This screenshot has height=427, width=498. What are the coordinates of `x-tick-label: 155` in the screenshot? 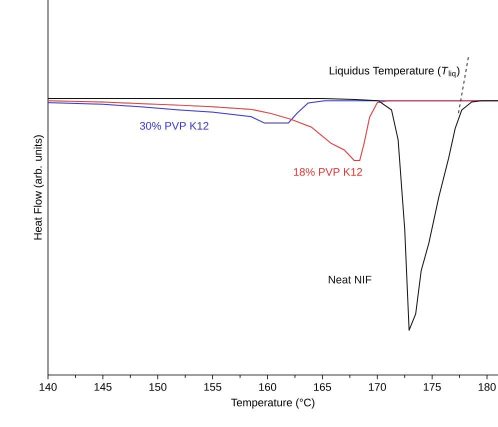 It's located at (213, 387).